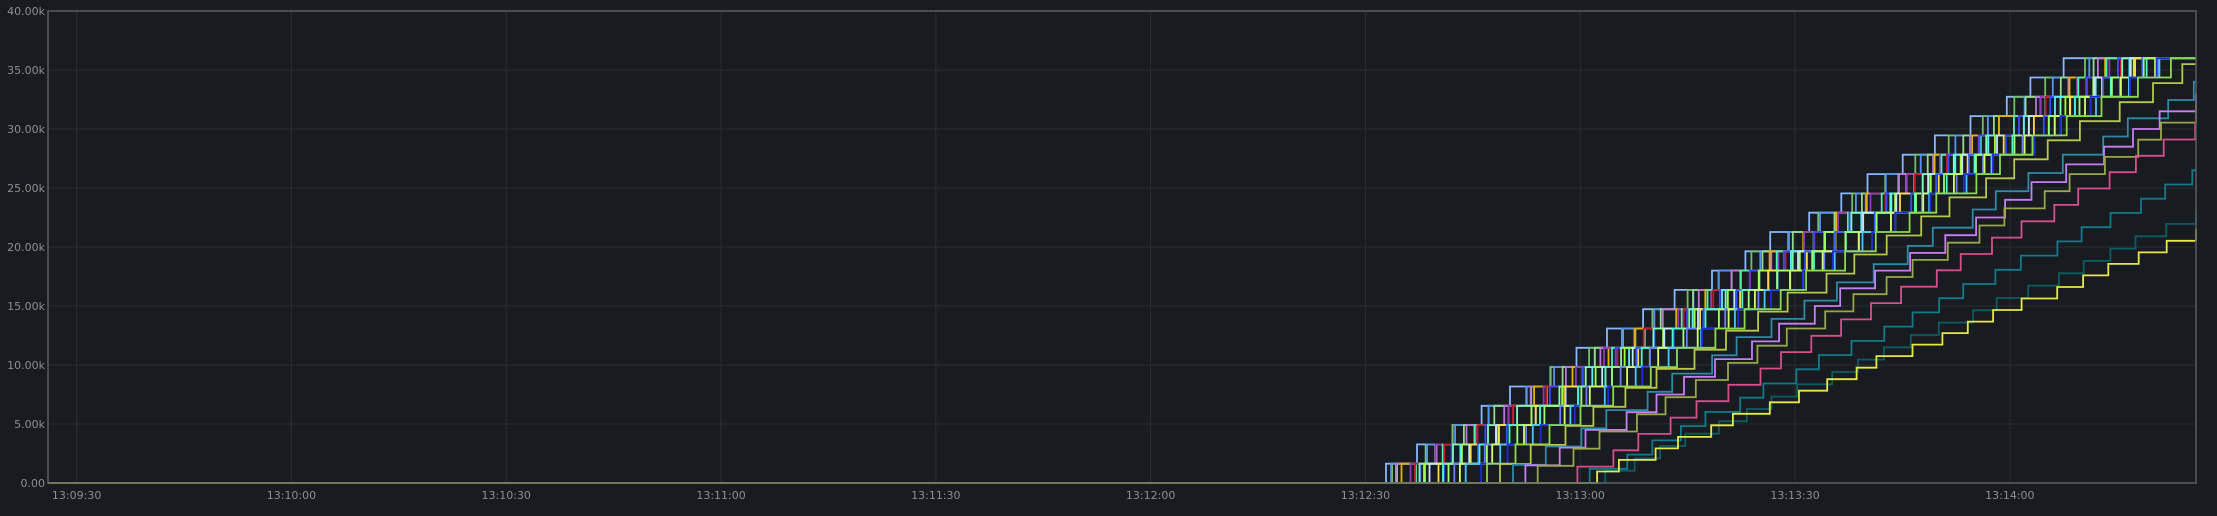  I want to click on x-tick-label: 13:12:00, so click(1150, 495).